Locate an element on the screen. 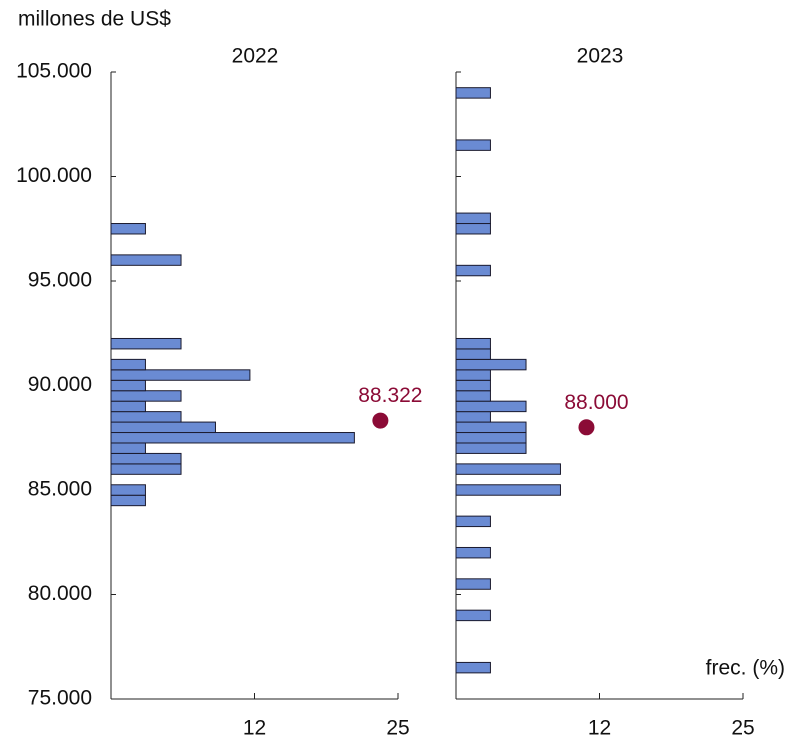 This screenshot has height=752, width=790. panel-title: 2022 is located at coordinates (255, 56).